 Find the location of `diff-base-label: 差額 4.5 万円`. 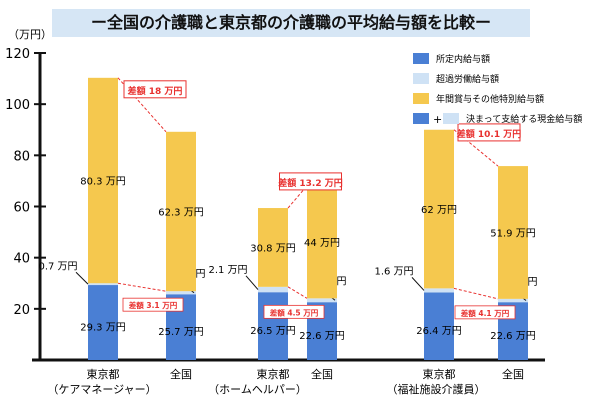

diff-base-label: 差額 4.5 万円 is located at coordinates (294, 312).